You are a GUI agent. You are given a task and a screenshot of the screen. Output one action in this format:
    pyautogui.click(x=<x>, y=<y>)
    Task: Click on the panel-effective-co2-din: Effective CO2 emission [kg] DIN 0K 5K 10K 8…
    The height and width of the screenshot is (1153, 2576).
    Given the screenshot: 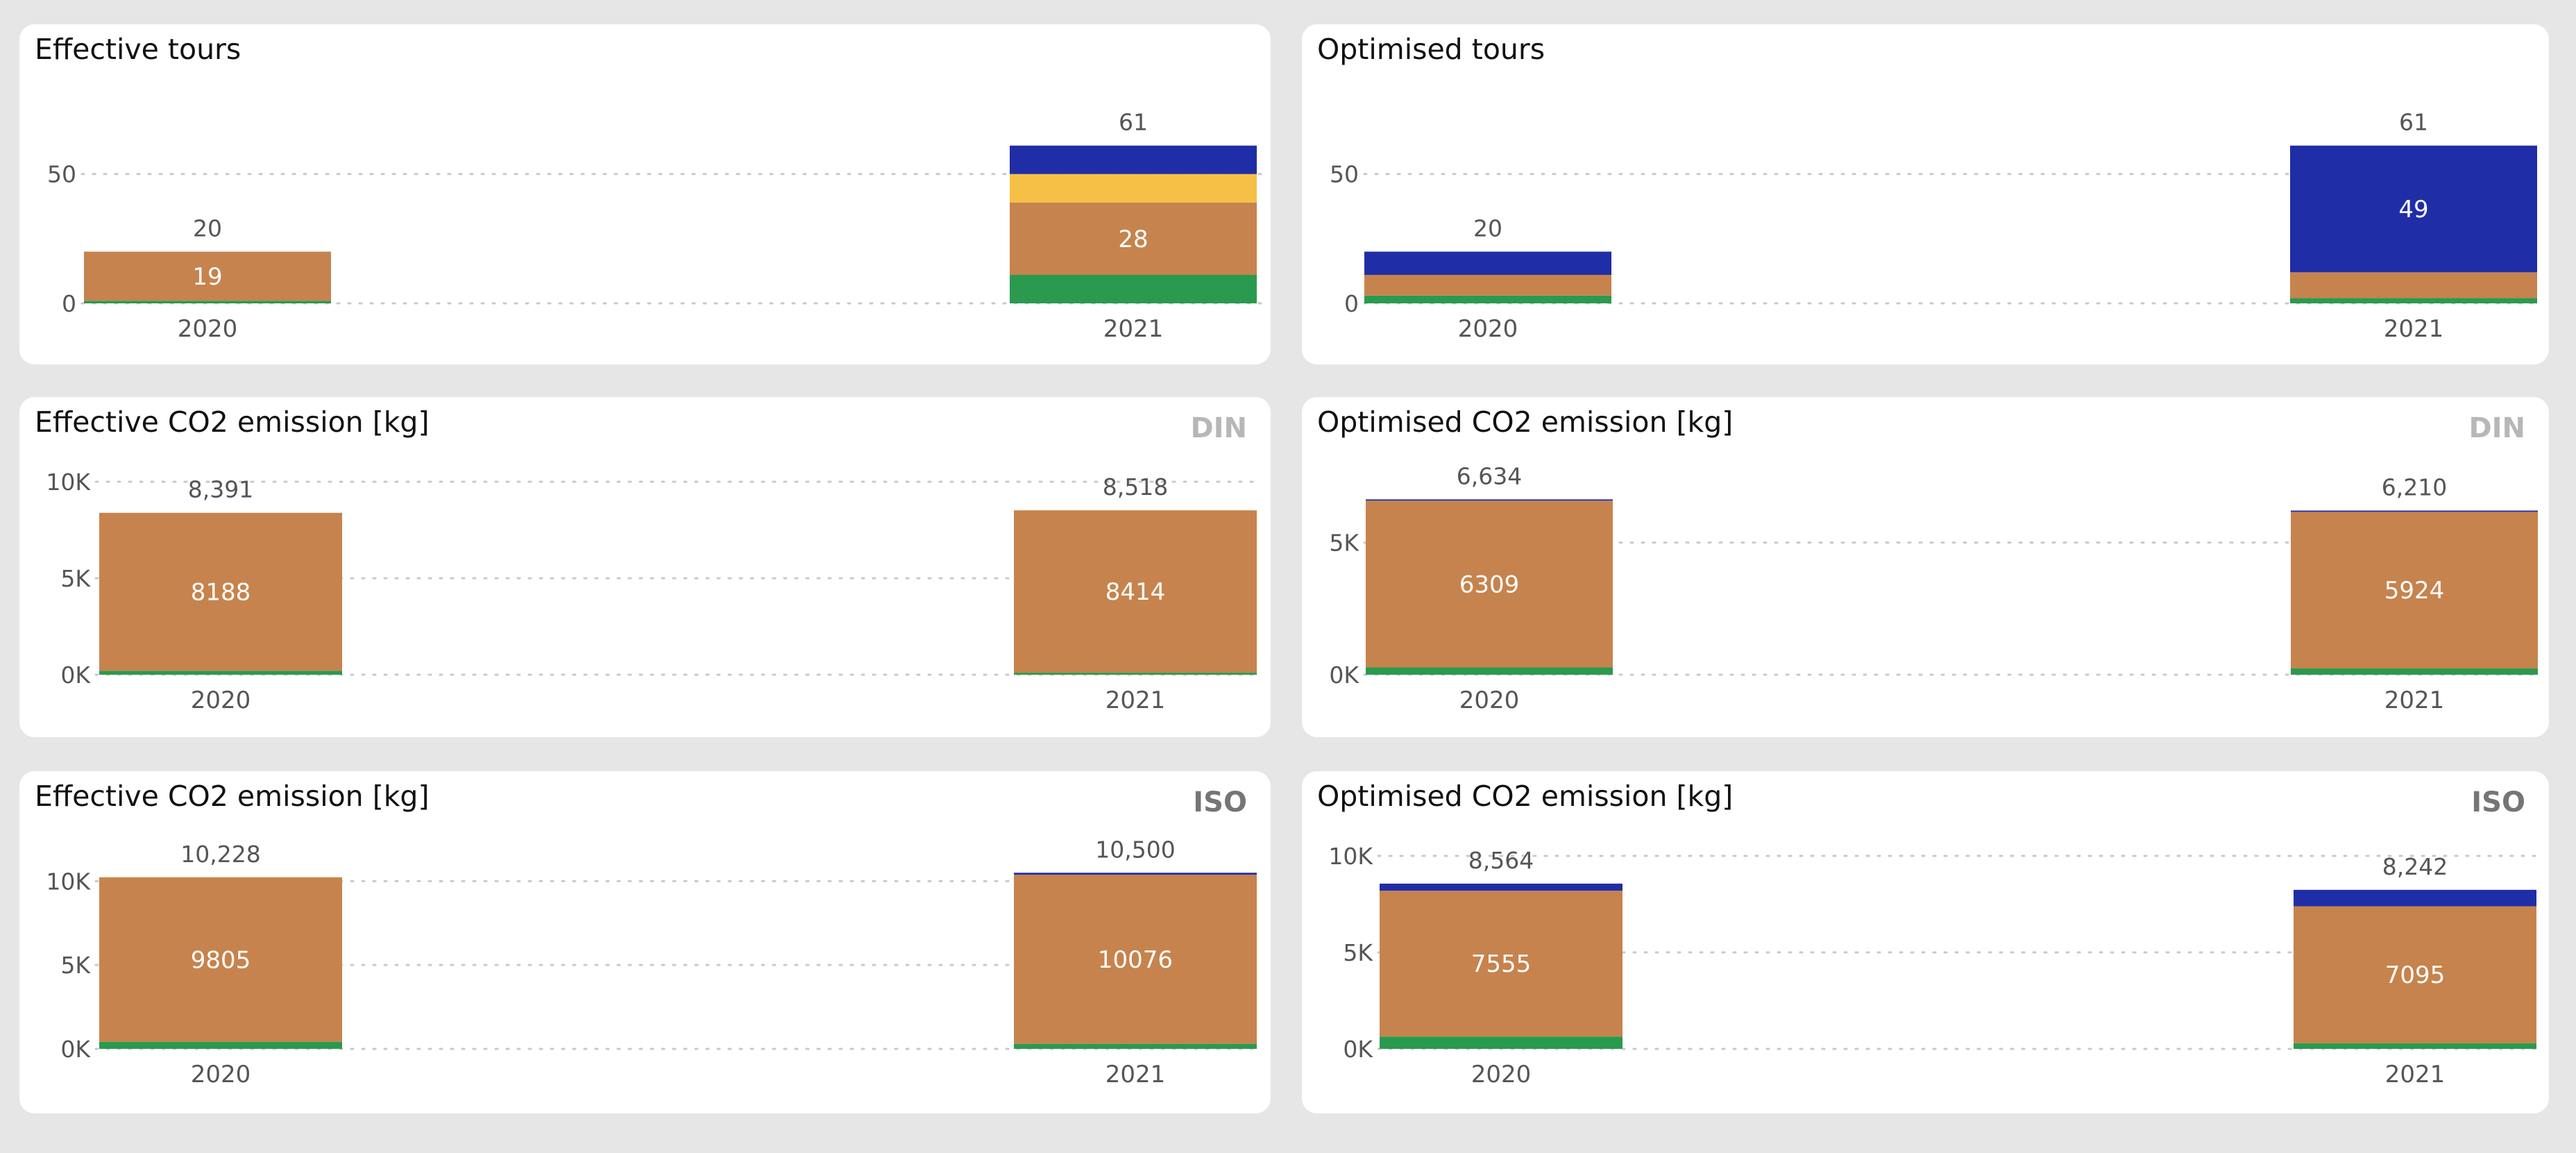 What is the action you would take?
    pyautogui.click(x=645, y=567)
    